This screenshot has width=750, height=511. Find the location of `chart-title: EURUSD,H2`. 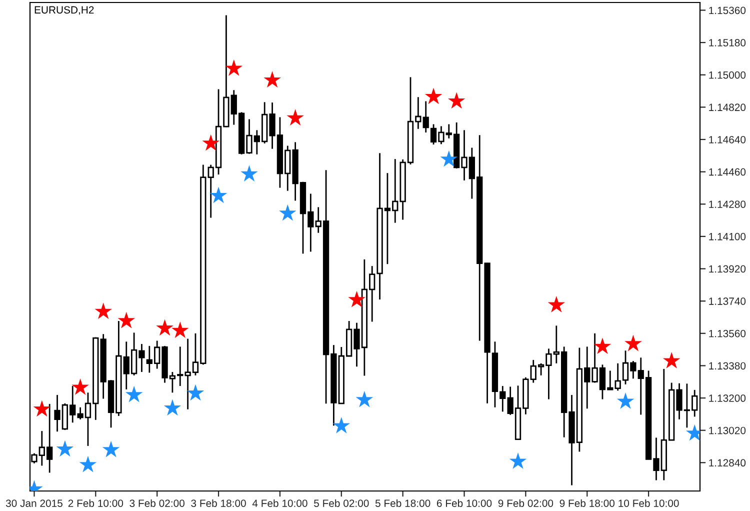

chart-title: EURUSD,H2 is located at coordinates (64, 10).